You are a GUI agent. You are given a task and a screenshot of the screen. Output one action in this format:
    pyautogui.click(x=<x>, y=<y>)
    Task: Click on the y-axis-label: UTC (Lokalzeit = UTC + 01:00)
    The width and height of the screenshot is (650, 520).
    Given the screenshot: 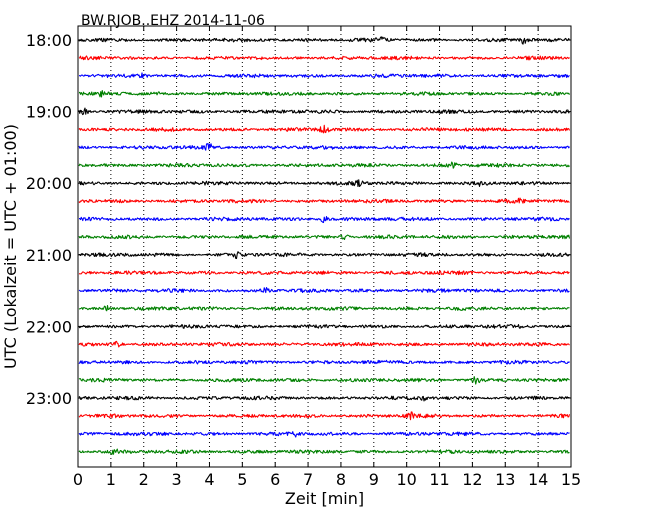 What is the action you would take?
    pyautogui.click(x=10, y=246)
    